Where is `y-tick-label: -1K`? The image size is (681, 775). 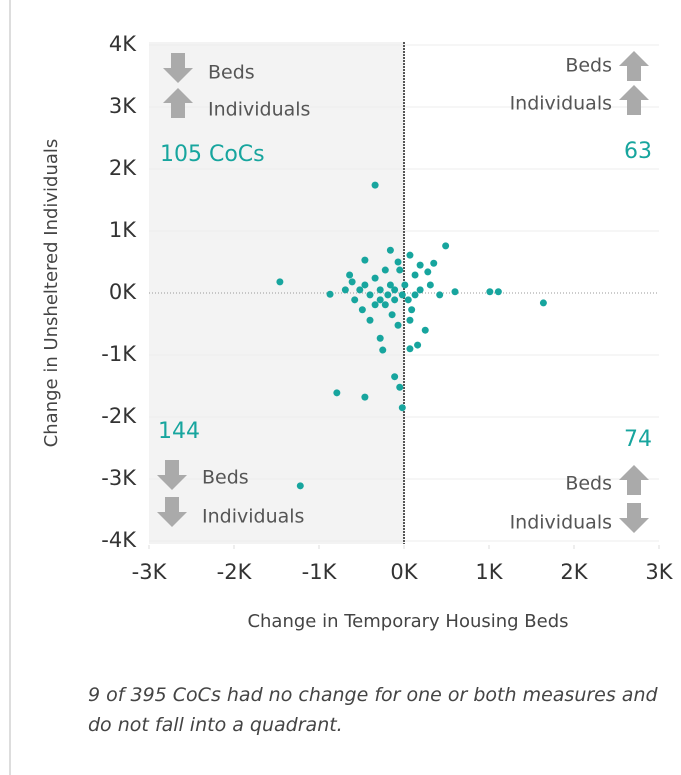
y-tick-label: -1K is located at coordinates (119, 354).